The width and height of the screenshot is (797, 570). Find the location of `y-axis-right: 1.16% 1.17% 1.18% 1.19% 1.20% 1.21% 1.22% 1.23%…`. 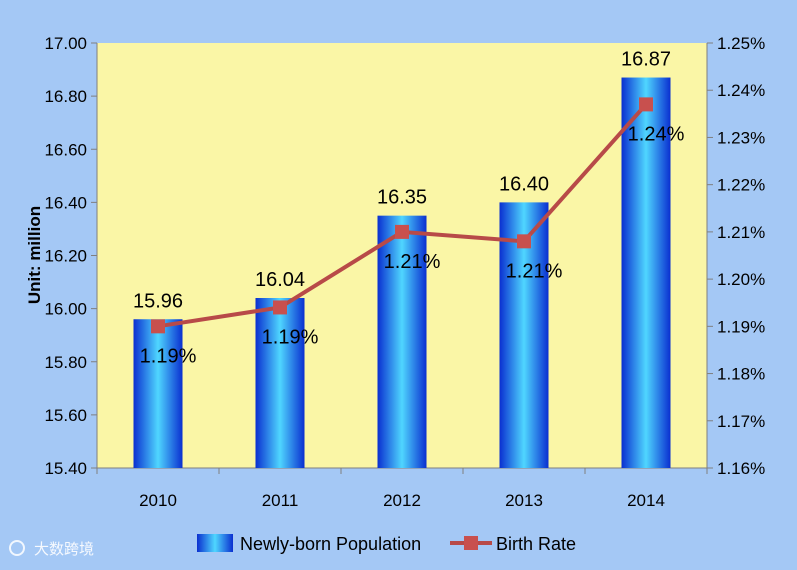

y-axis-right: 1.16% 1.17% 1.18% 1.19% 1.20% 1.21% 1.22% 1.23%… is located at coordinates (735, 256).